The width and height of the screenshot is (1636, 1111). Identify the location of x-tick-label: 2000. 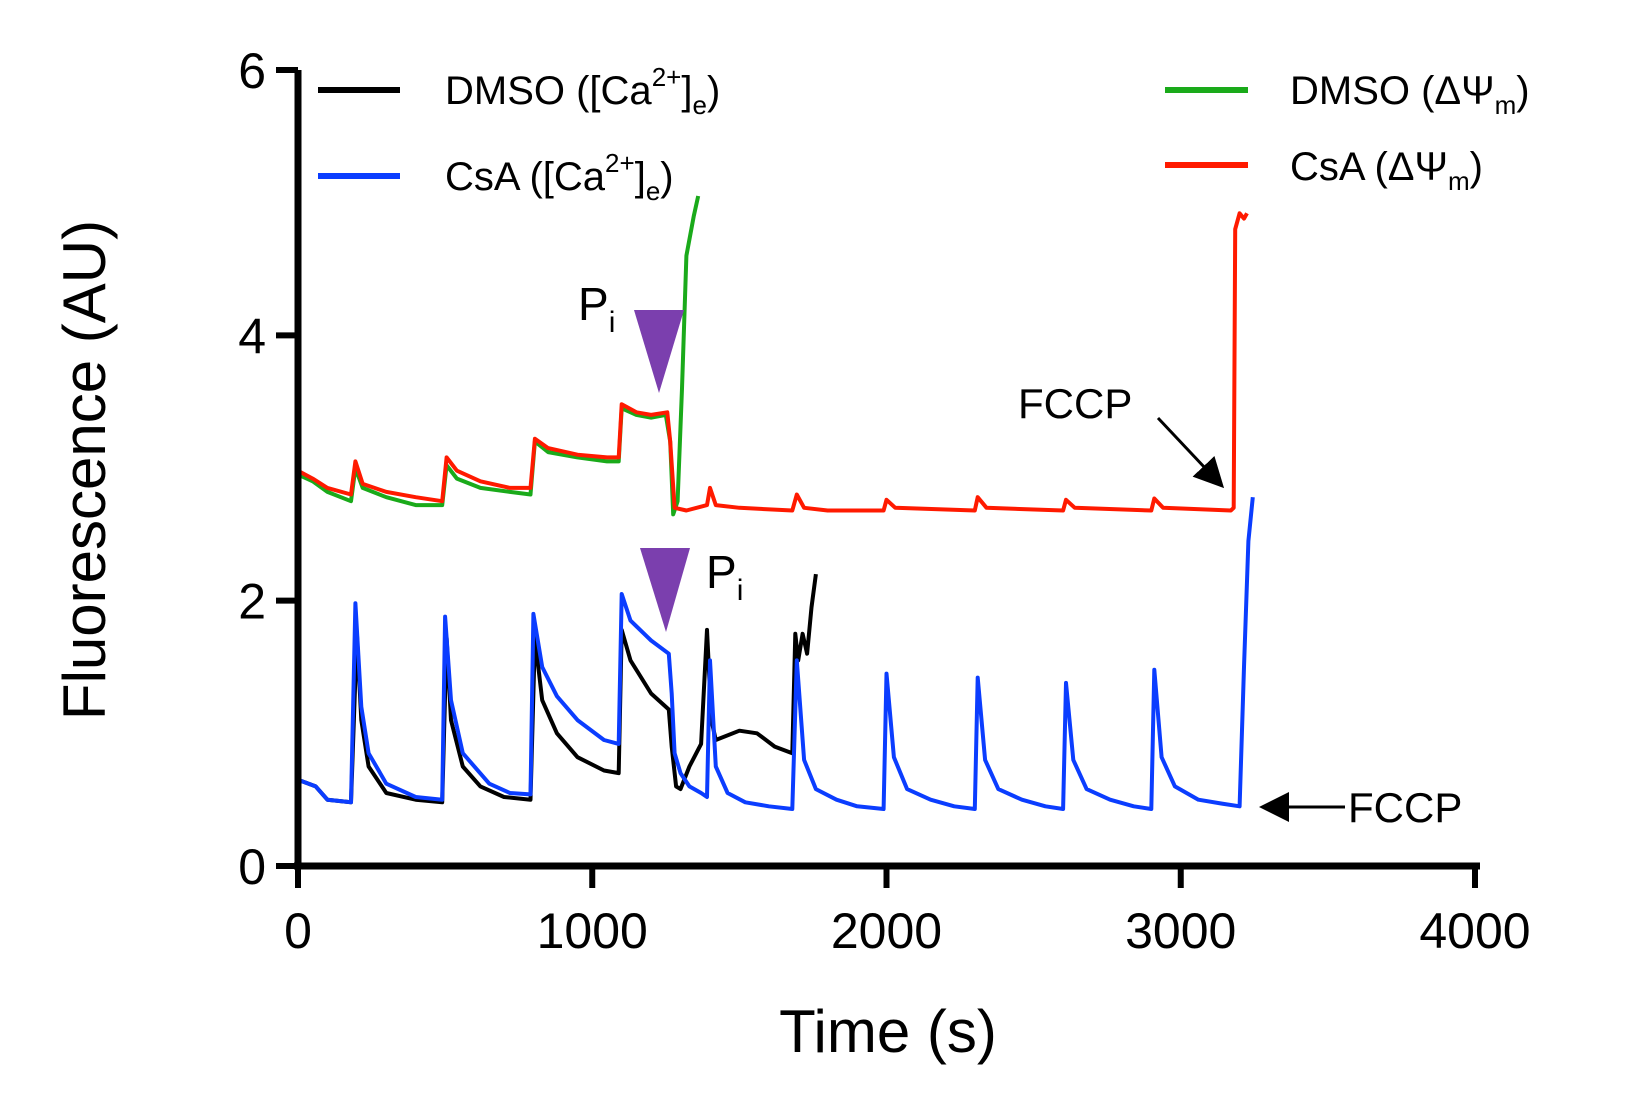
(886, 931).